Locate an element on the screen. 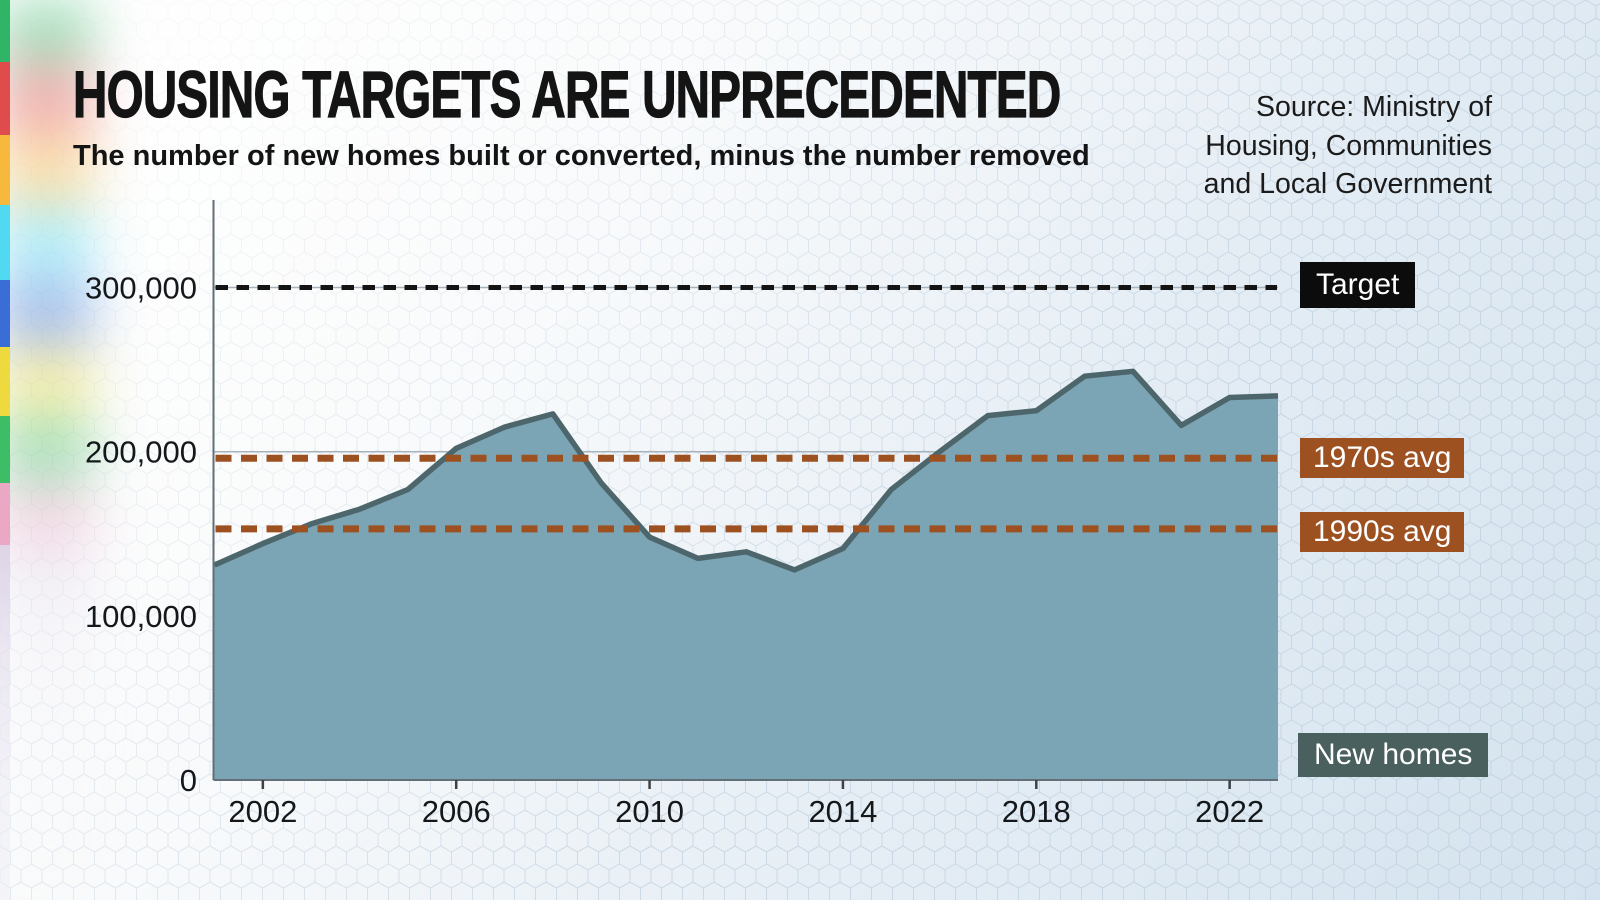  page-title: HOUSING TARGETS ARE UNPRECEDENTED is located at coordinates (567, 93).